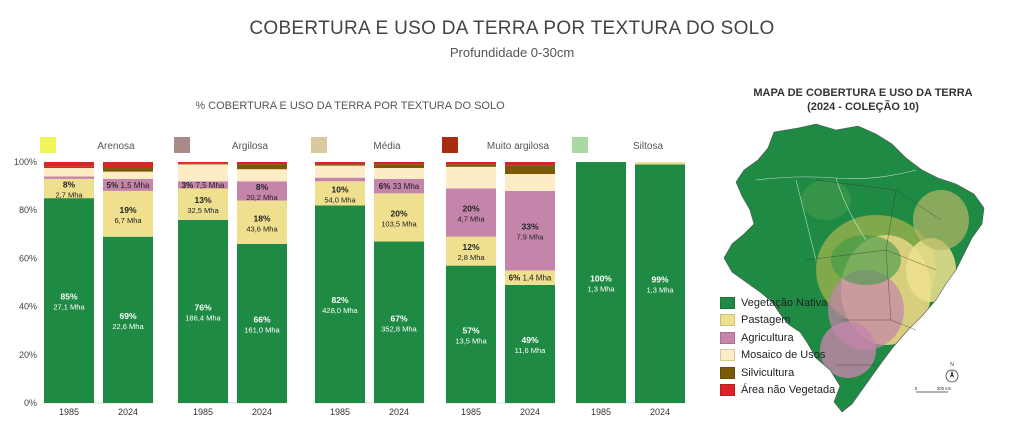 This screenshot has height=438, width=1024. I want to click on map-title-line1: MAPA DE COBERTURA E USO DA TERRA, so click(863, 93).